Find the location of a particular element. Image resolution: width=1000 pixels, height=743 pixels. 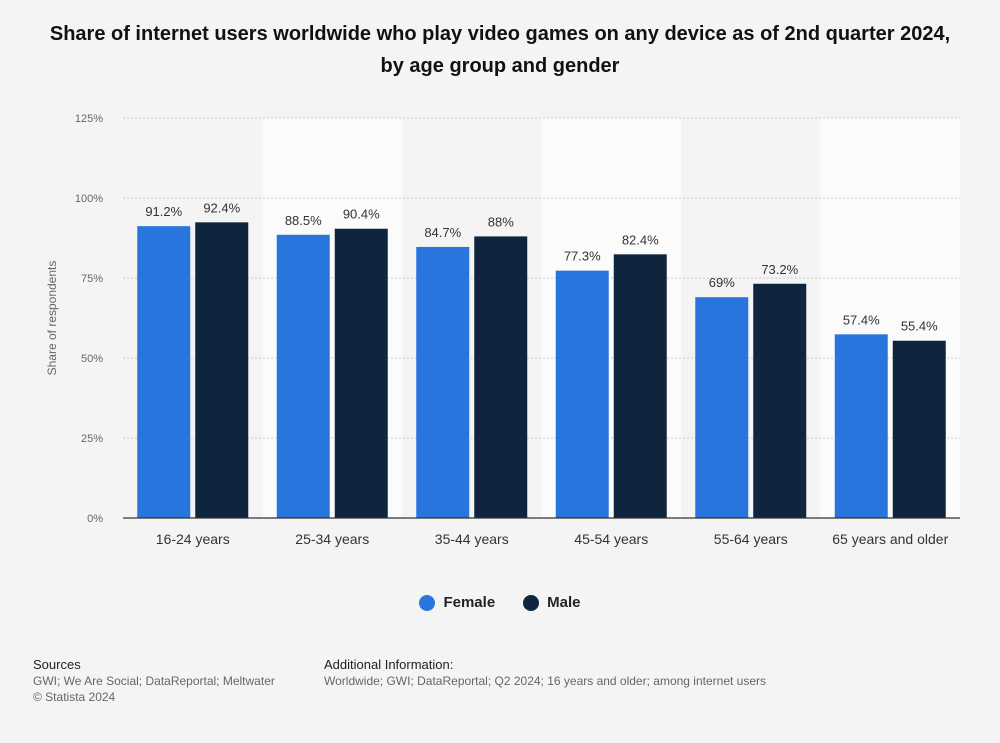

legend-item-male: Male is located at coordinates (552, 602).